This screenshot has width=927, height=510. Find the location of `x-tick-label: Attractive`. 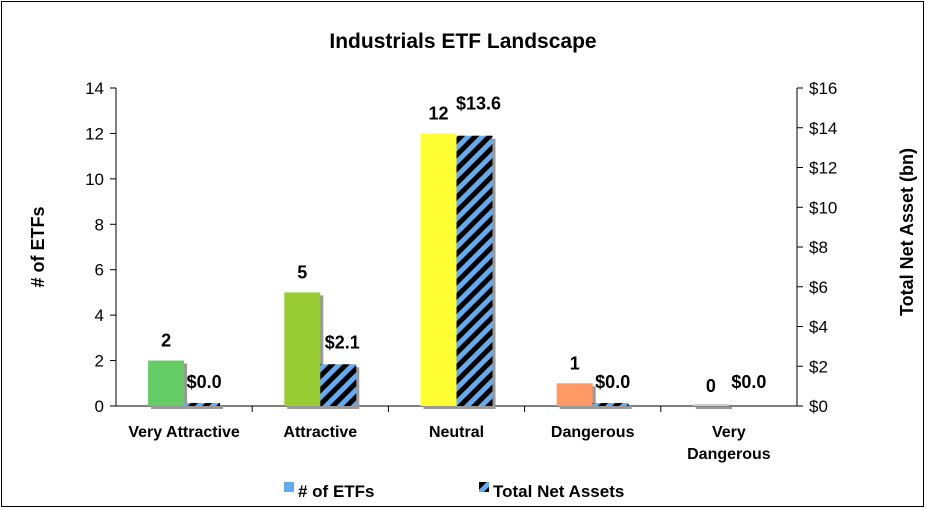

x-tick-label: Attractive is located at coordinates (320, 432).